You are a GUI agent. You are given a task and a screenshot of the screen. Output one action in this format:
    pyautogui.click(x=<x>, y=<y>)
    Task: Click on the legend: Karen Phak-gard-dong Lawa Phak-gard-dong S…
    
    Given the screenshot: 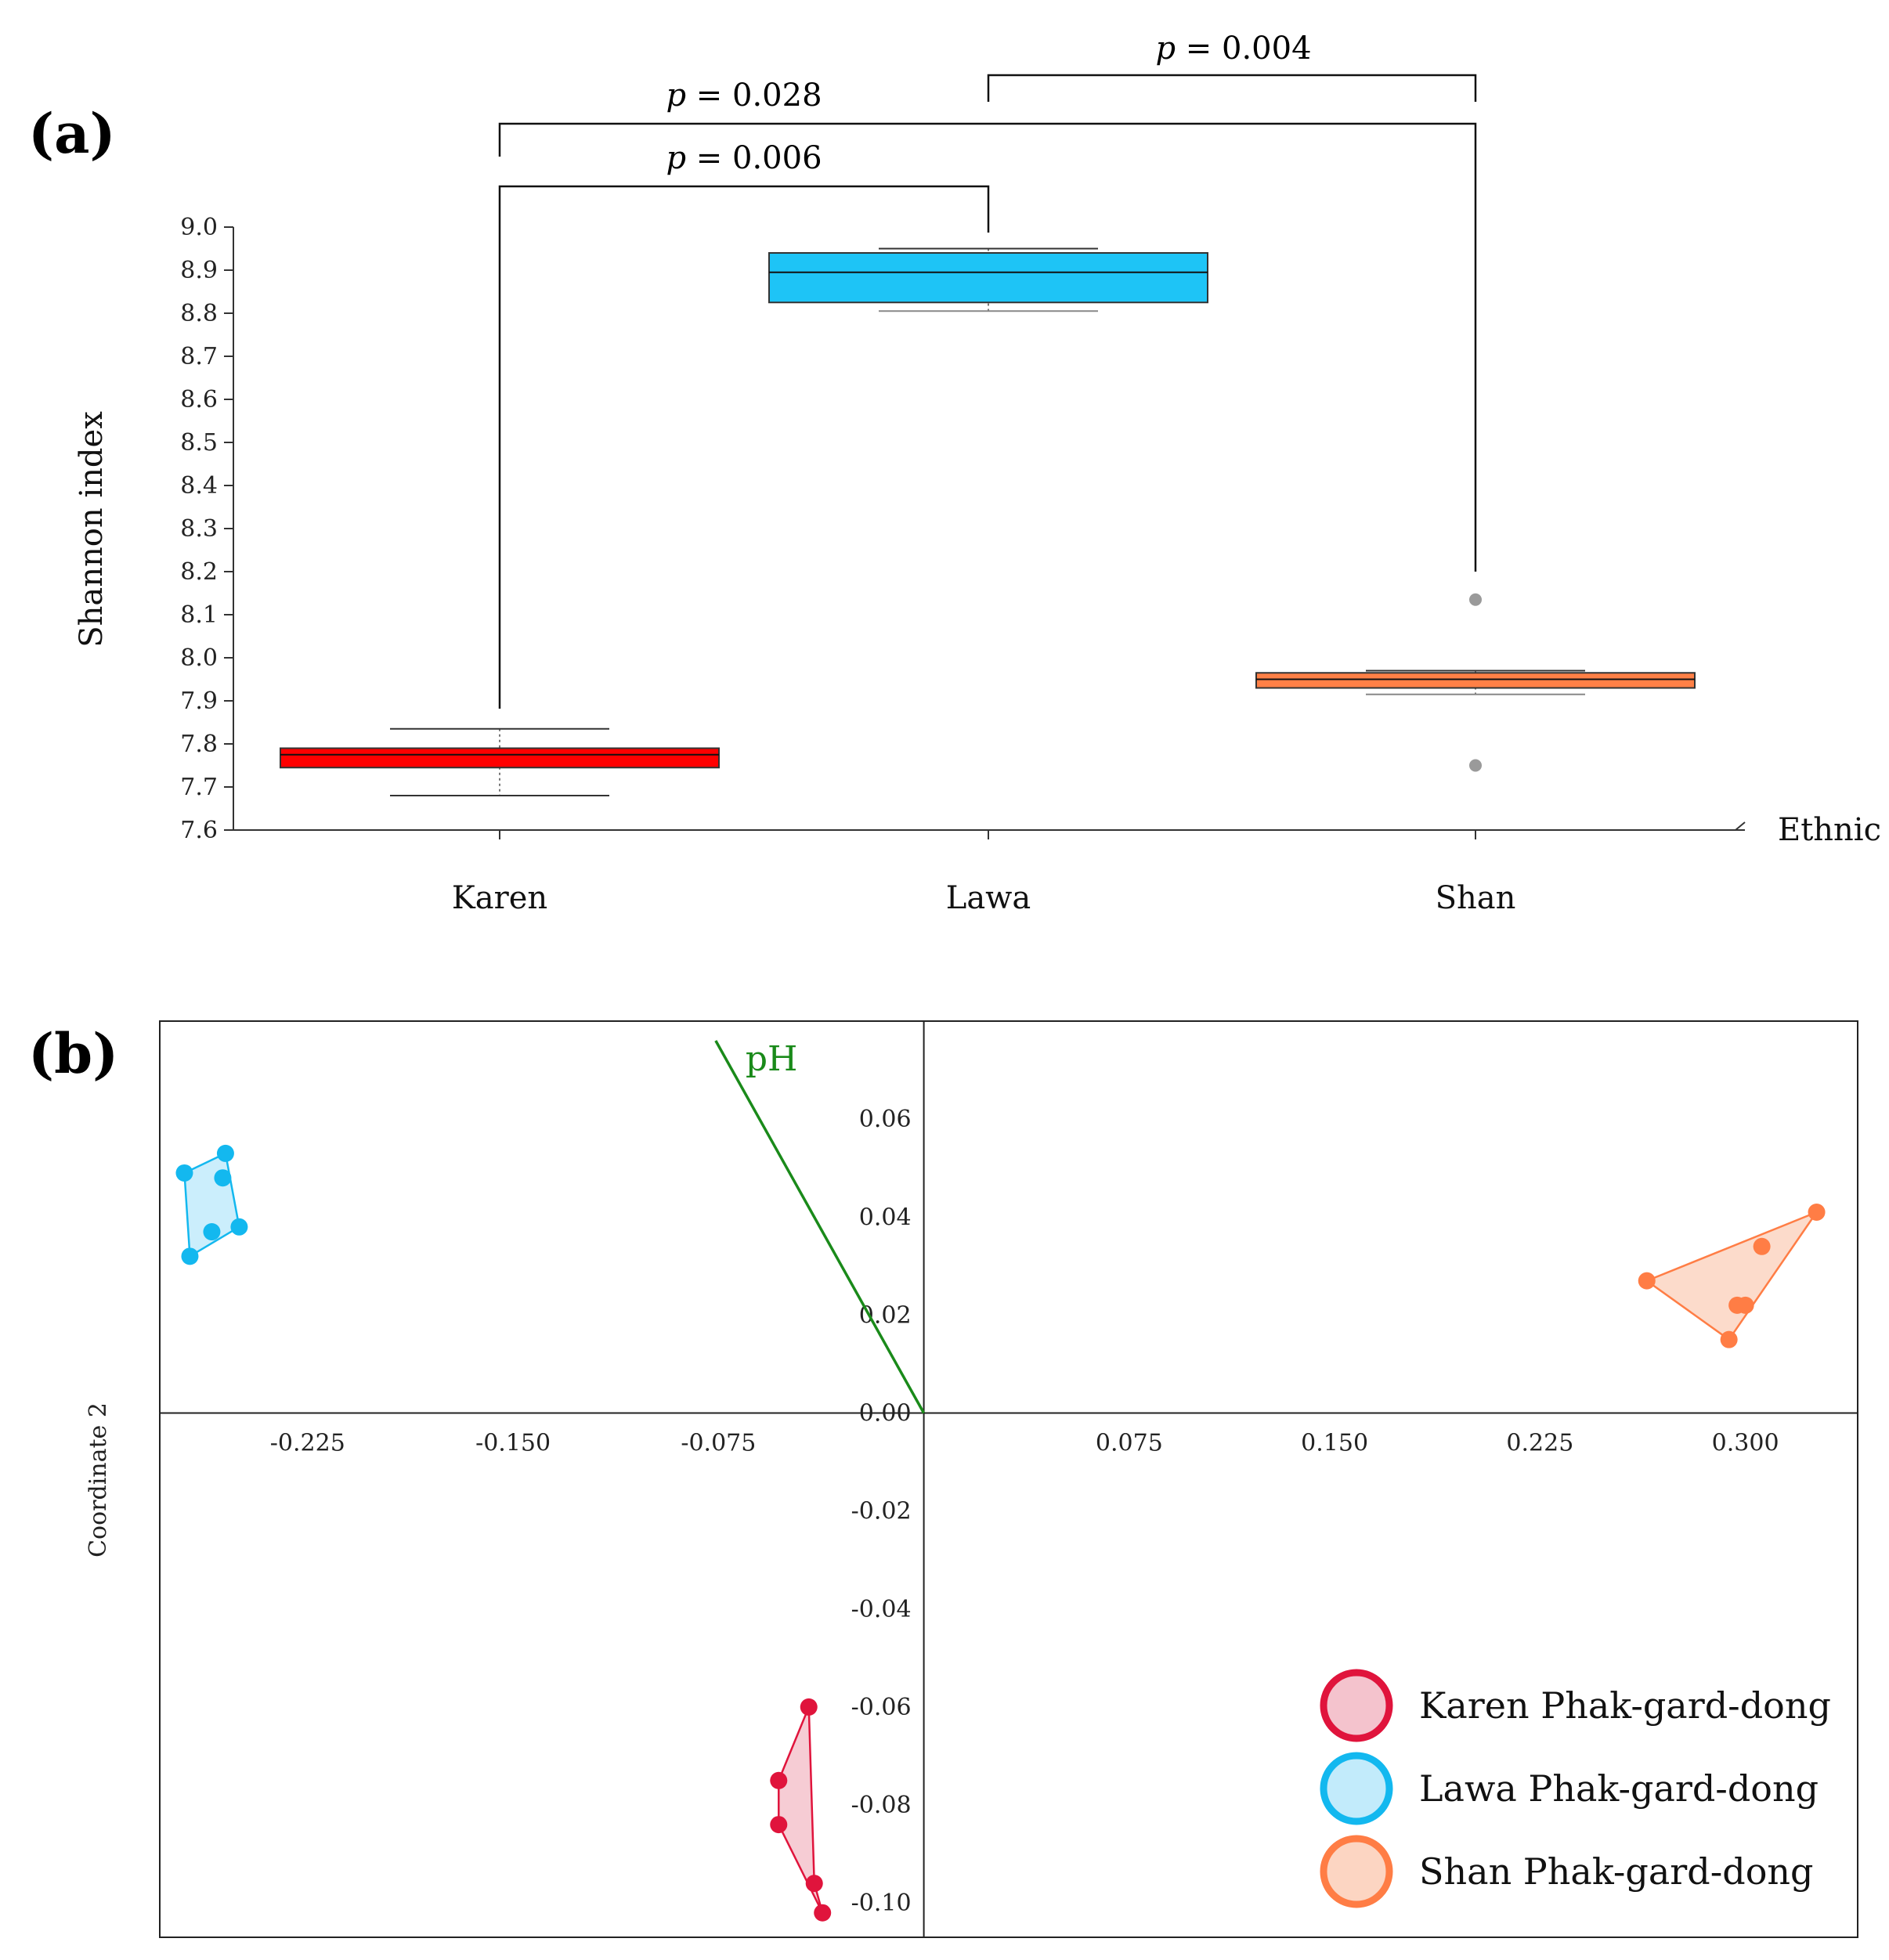 What is the action you would take?
    pyautogui.click(x=1575, y=1788)
    